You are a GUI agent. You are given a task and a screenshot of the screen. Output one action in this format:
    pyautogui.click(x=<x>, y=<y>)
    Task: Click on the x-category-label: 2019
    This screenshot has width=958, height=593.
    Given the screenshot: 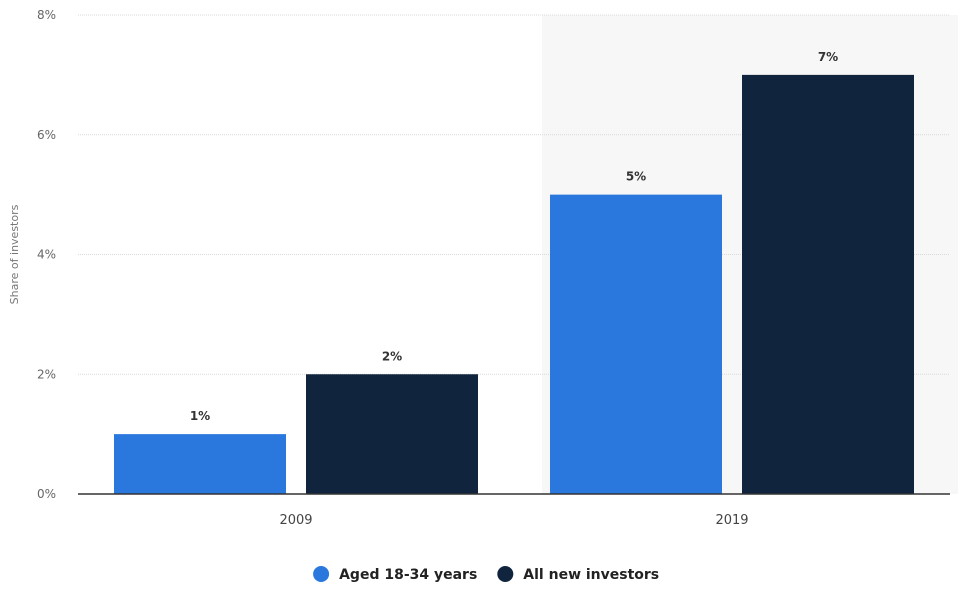 What is the action you would take?
    pyautogui.click(x=731, y=520)
    